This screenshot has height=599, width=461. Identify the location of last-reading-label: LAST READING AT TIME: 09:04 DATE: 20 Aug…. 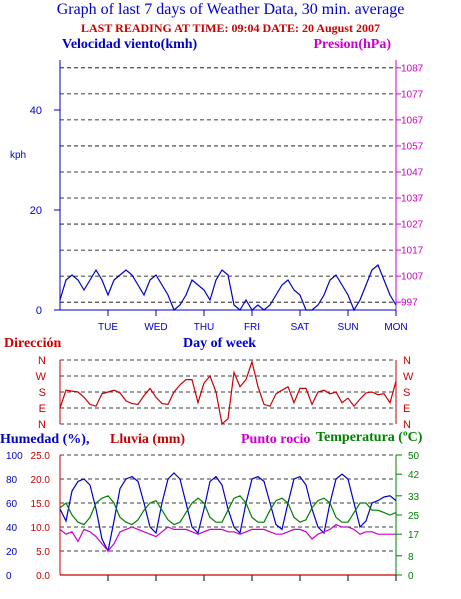
(230, 28).